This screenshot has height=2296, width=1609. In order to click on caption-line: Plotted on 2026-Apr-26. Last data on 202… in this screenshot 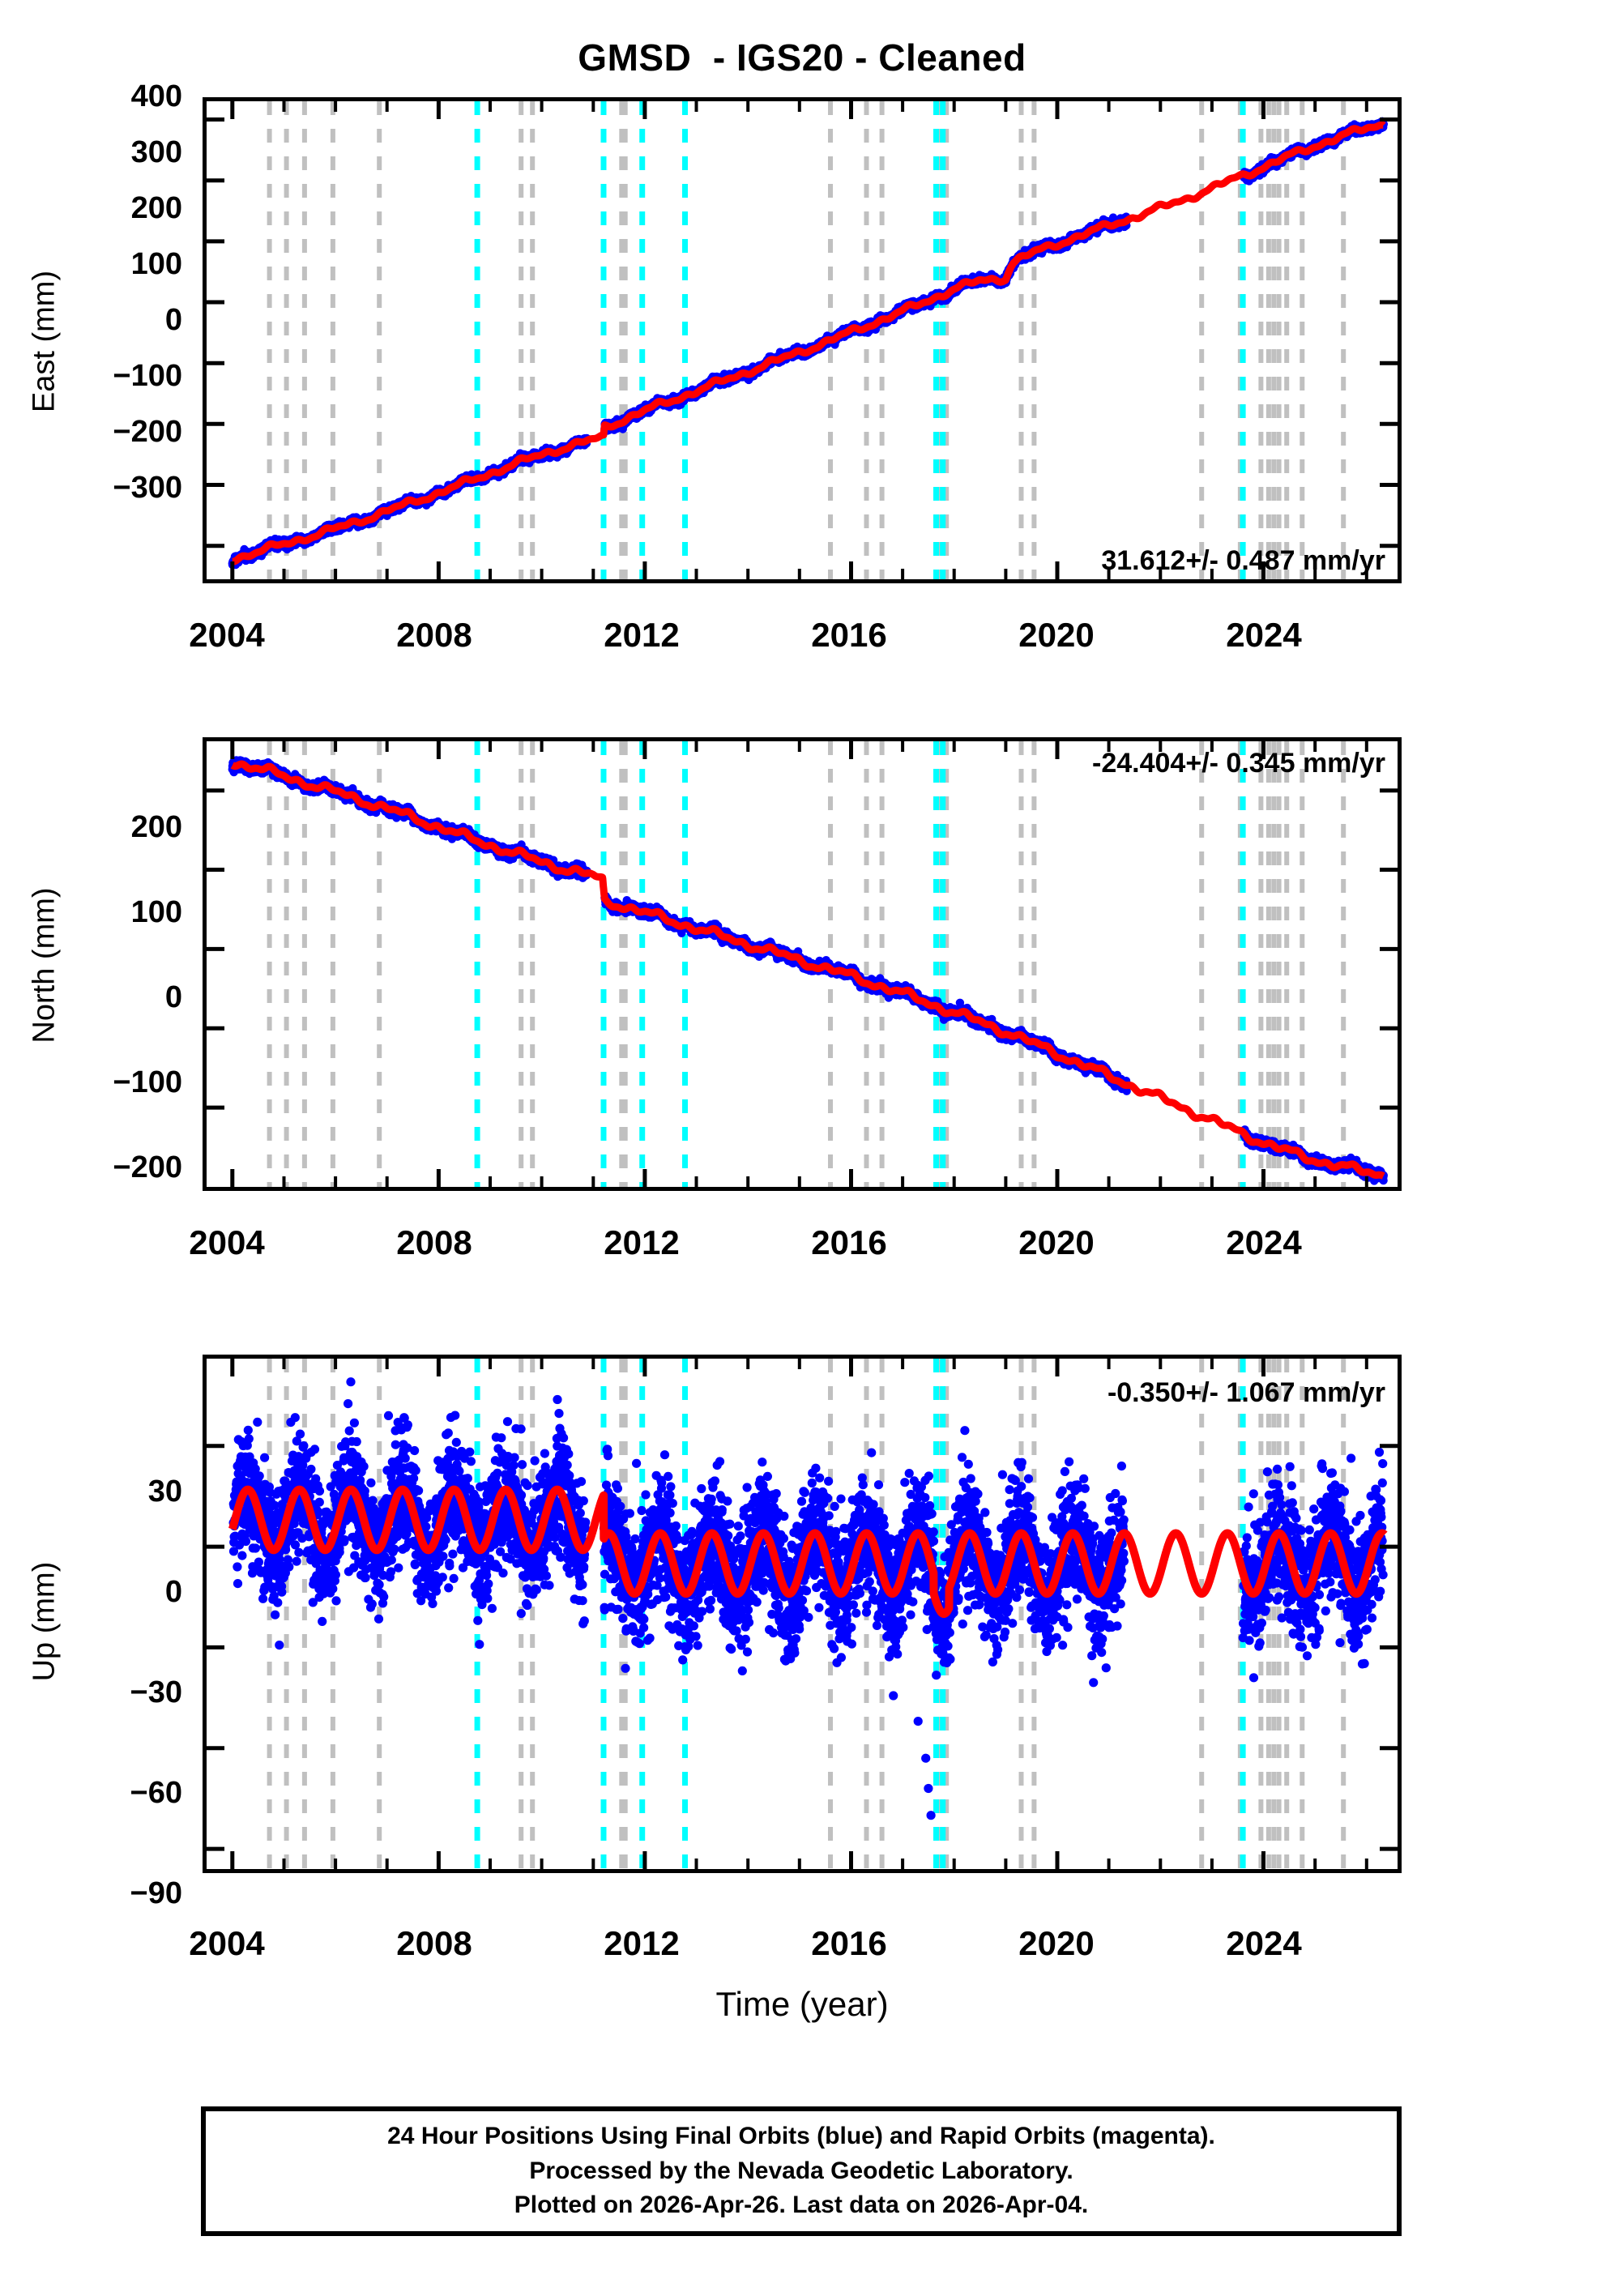, I will do `click(801, 2205)`.